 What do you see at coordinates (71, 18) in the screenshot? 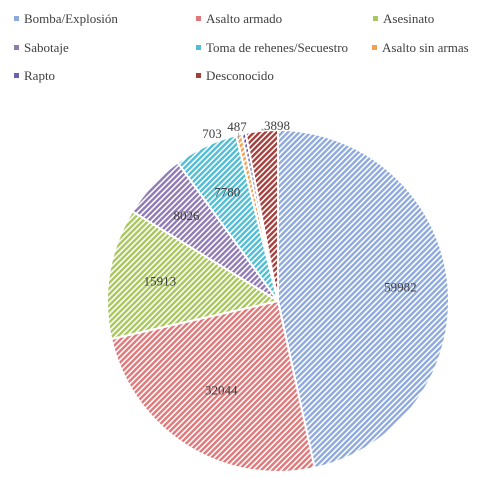
I see `legend-label-bomba: Bomba/Explosión` at bounding box center [71, 18].